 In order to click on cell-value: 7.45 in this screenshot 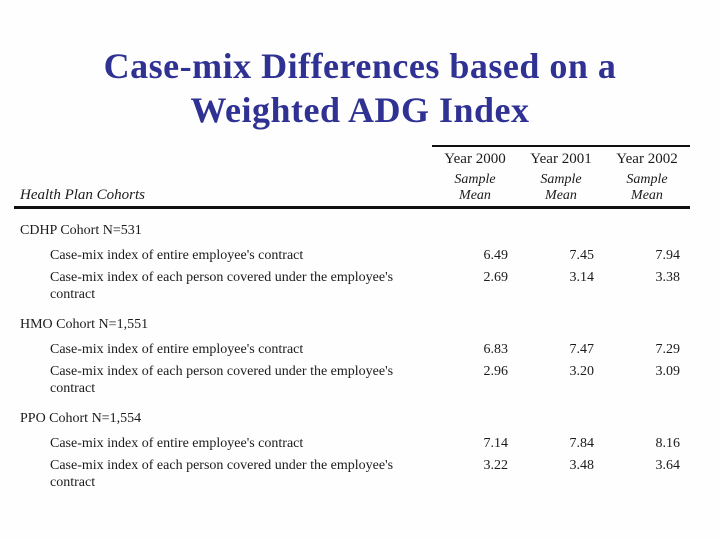, I will do `click(582, 255)`.